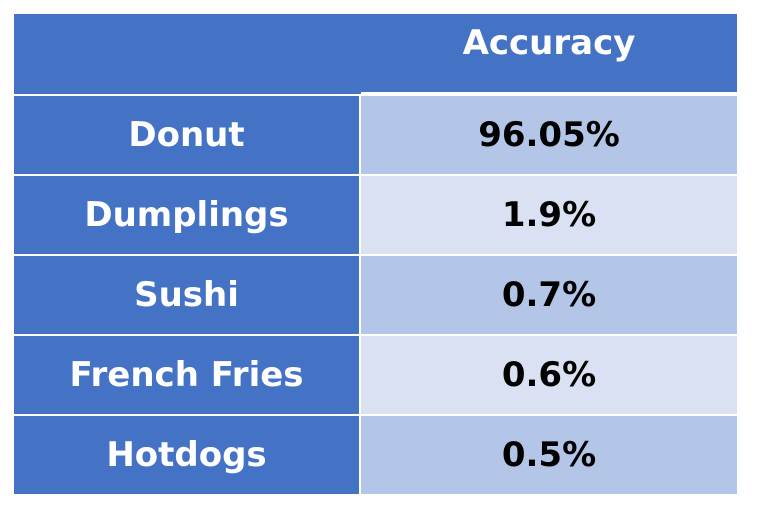 The height and width of the screenshot is (520, 758). Describe the element at coordinates (549, 294) in the screenshot. I see `row-value-cell: 0.7%` at that location.